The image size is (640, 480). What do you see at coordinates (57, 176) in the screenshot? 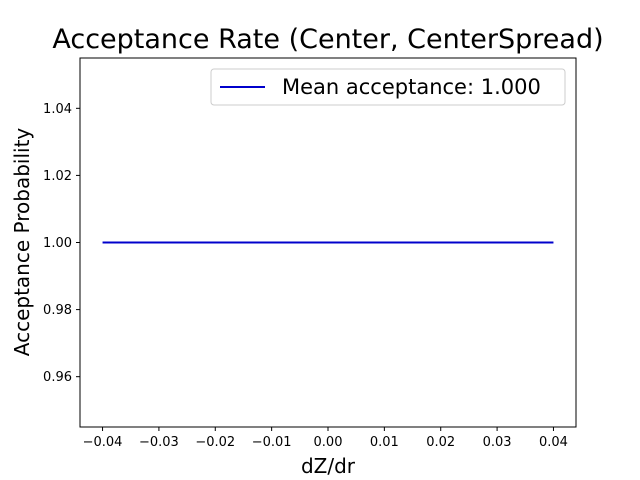
I see `y-tick-label: 1.02` at bounding box center [57, 176].